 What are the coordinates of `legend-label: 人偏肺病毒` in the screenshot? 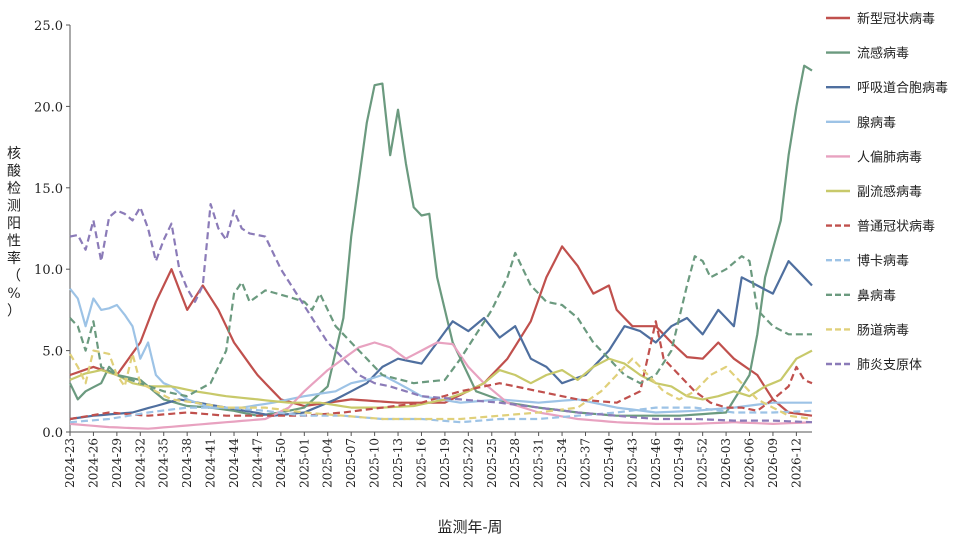 It's located at (889, 157).